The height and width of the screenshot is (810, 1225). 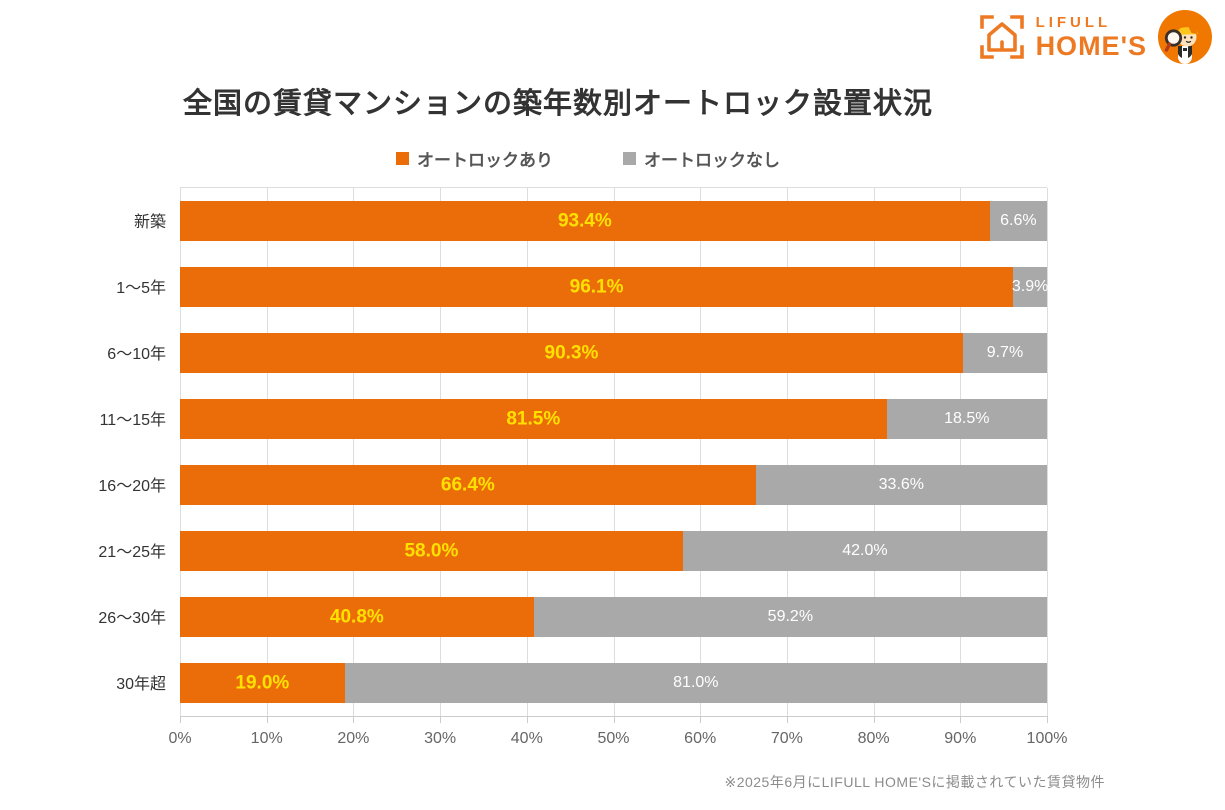 I want to click on axis-tick-label: 30%, so click(x=440, y=738).